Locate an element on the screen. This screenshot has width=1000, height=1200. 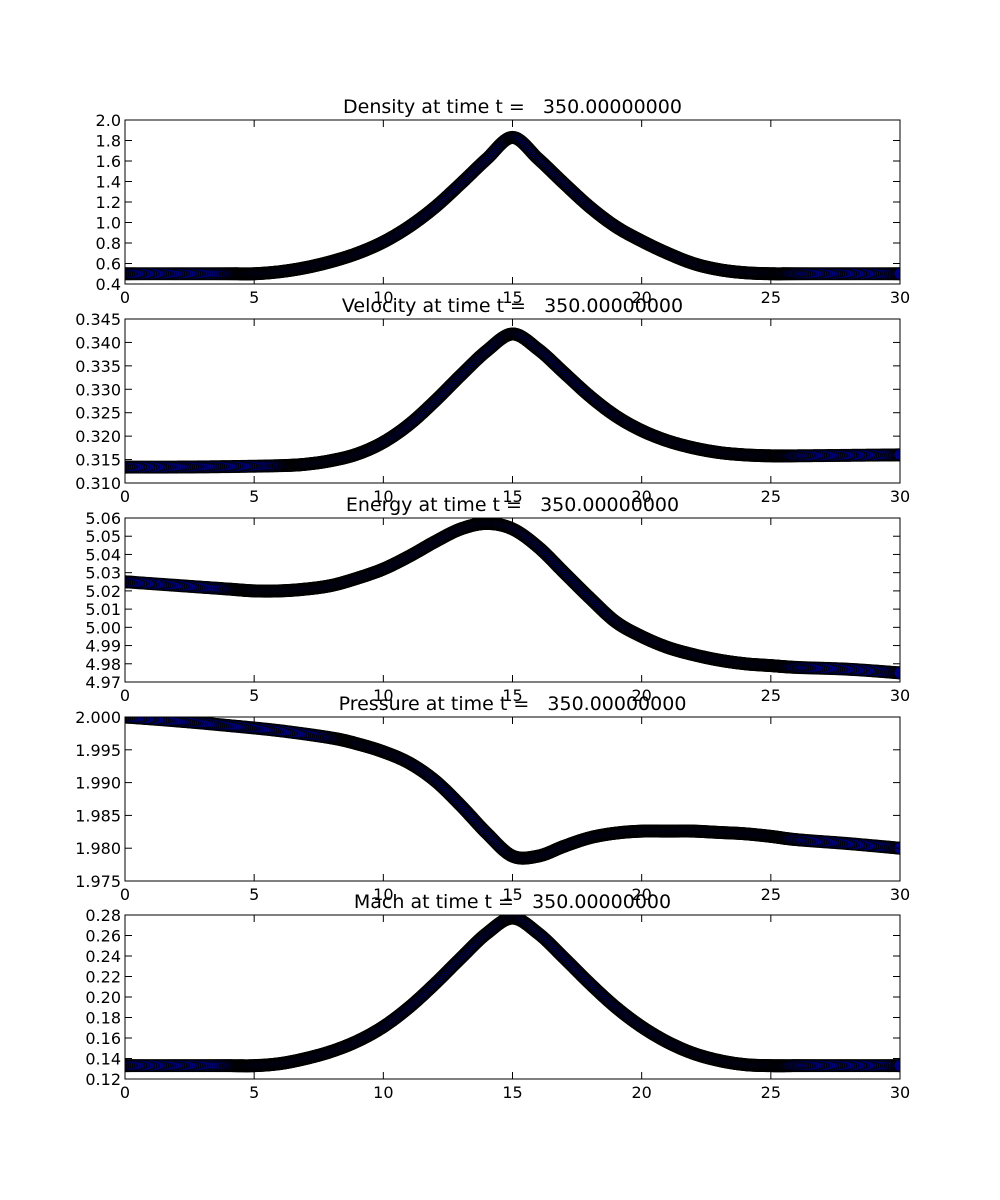
y-tick-label: 5.03 is located at coordinates (103, 573).